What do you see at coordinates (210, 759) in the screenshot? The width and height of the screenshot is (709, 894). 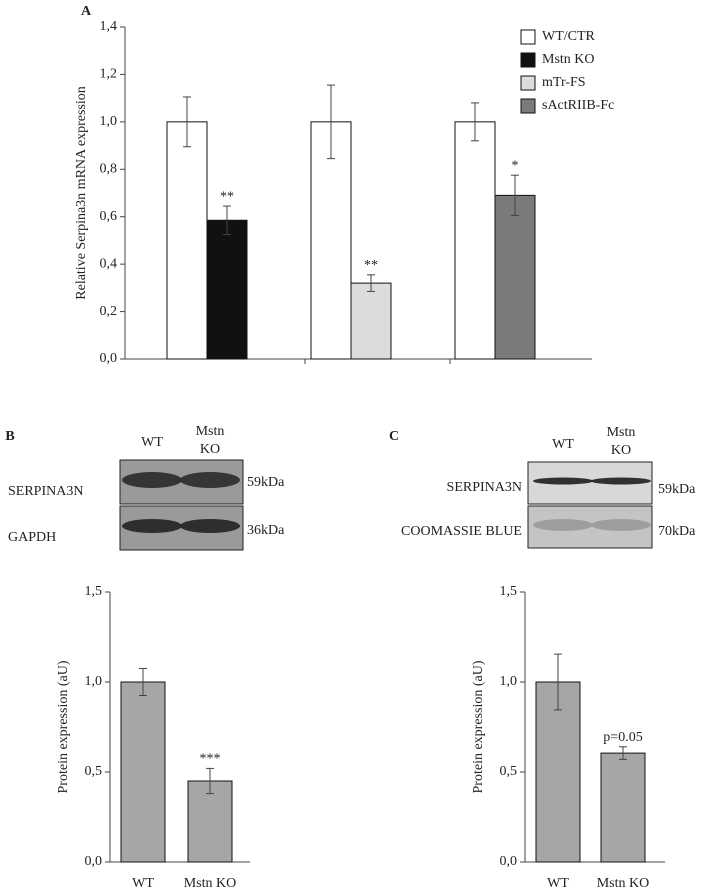 I see `significance-label: ***` at bounding box center [210, 759].